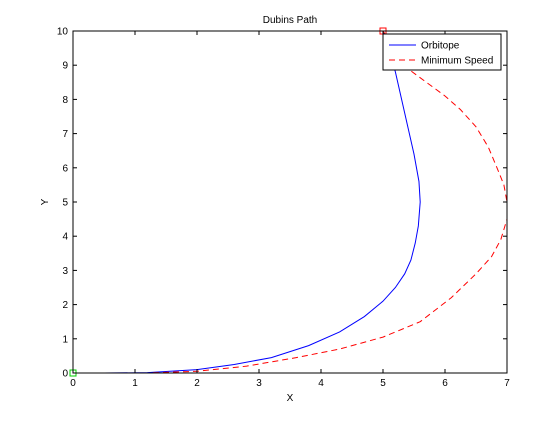 Image resolution: width=559 pixels, height=425 pixels. What do you see at coordinates (65, 271) in the screenshot?
I see `y-tick-label: 3` at bounding box center [65, 271].